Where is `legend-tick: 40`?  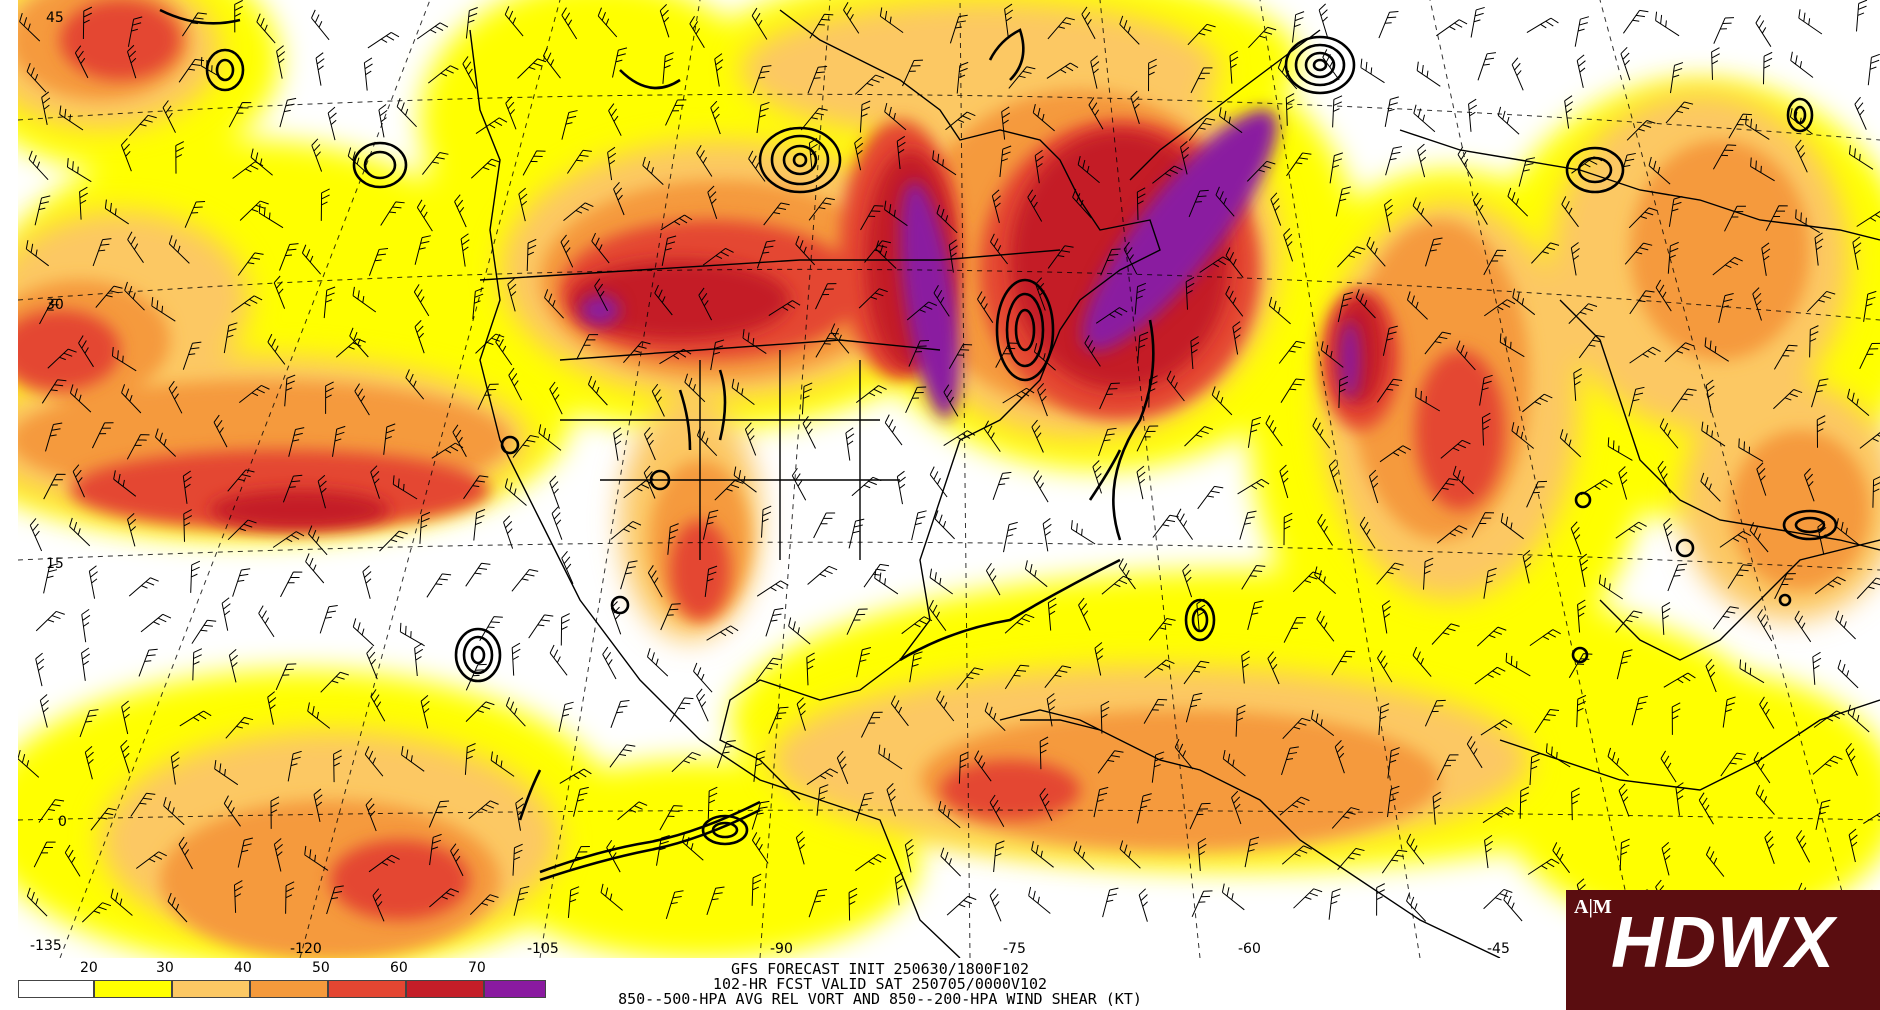
legend-tick: 40 is located at coordinates (243, 968).